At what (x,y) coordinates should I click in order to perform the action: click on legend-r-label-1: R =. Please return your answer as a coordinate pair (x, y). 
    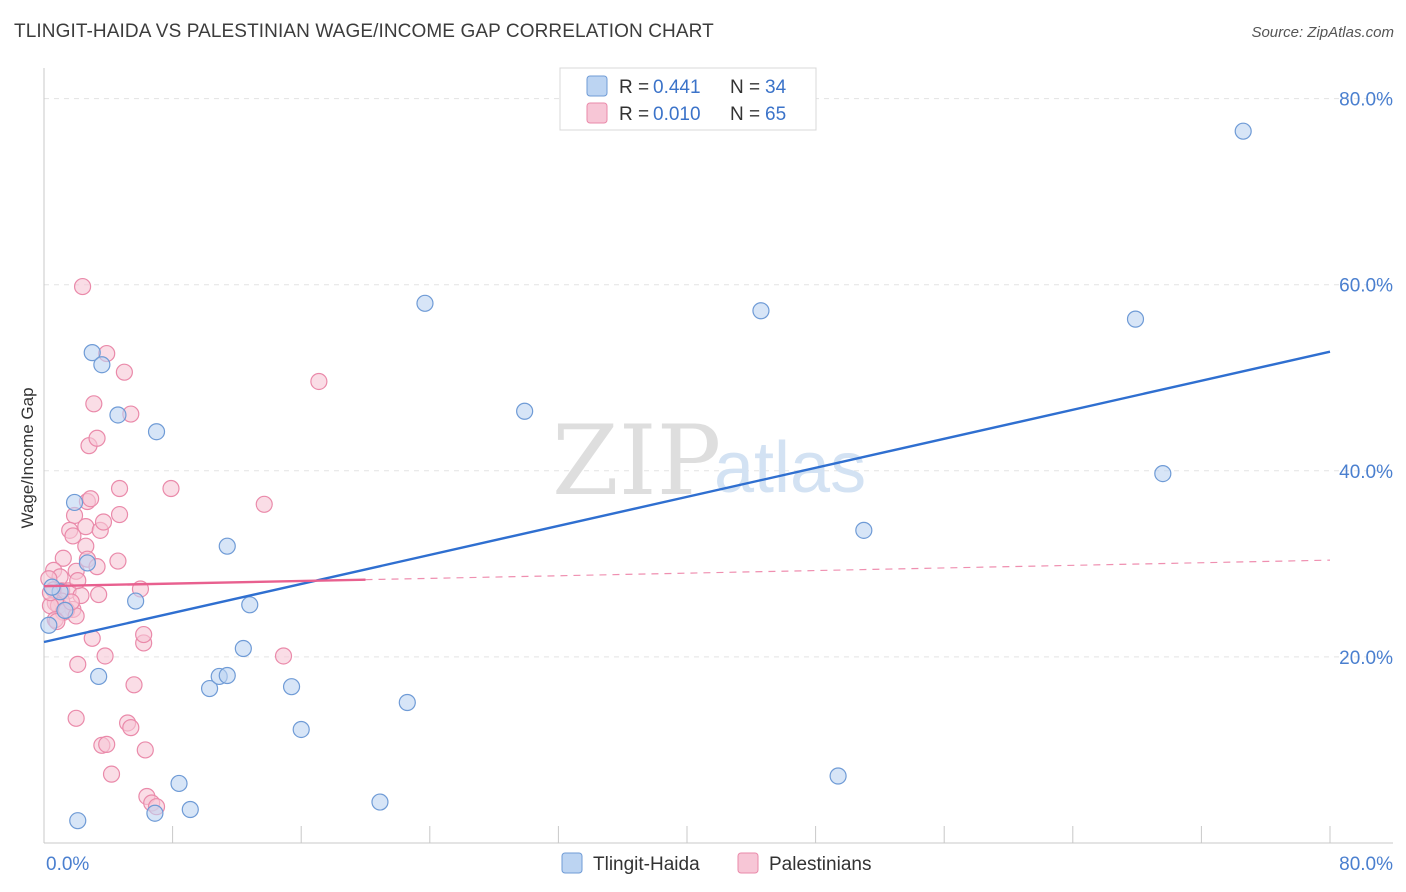
    Looking at the image, I should click on (634, 87).